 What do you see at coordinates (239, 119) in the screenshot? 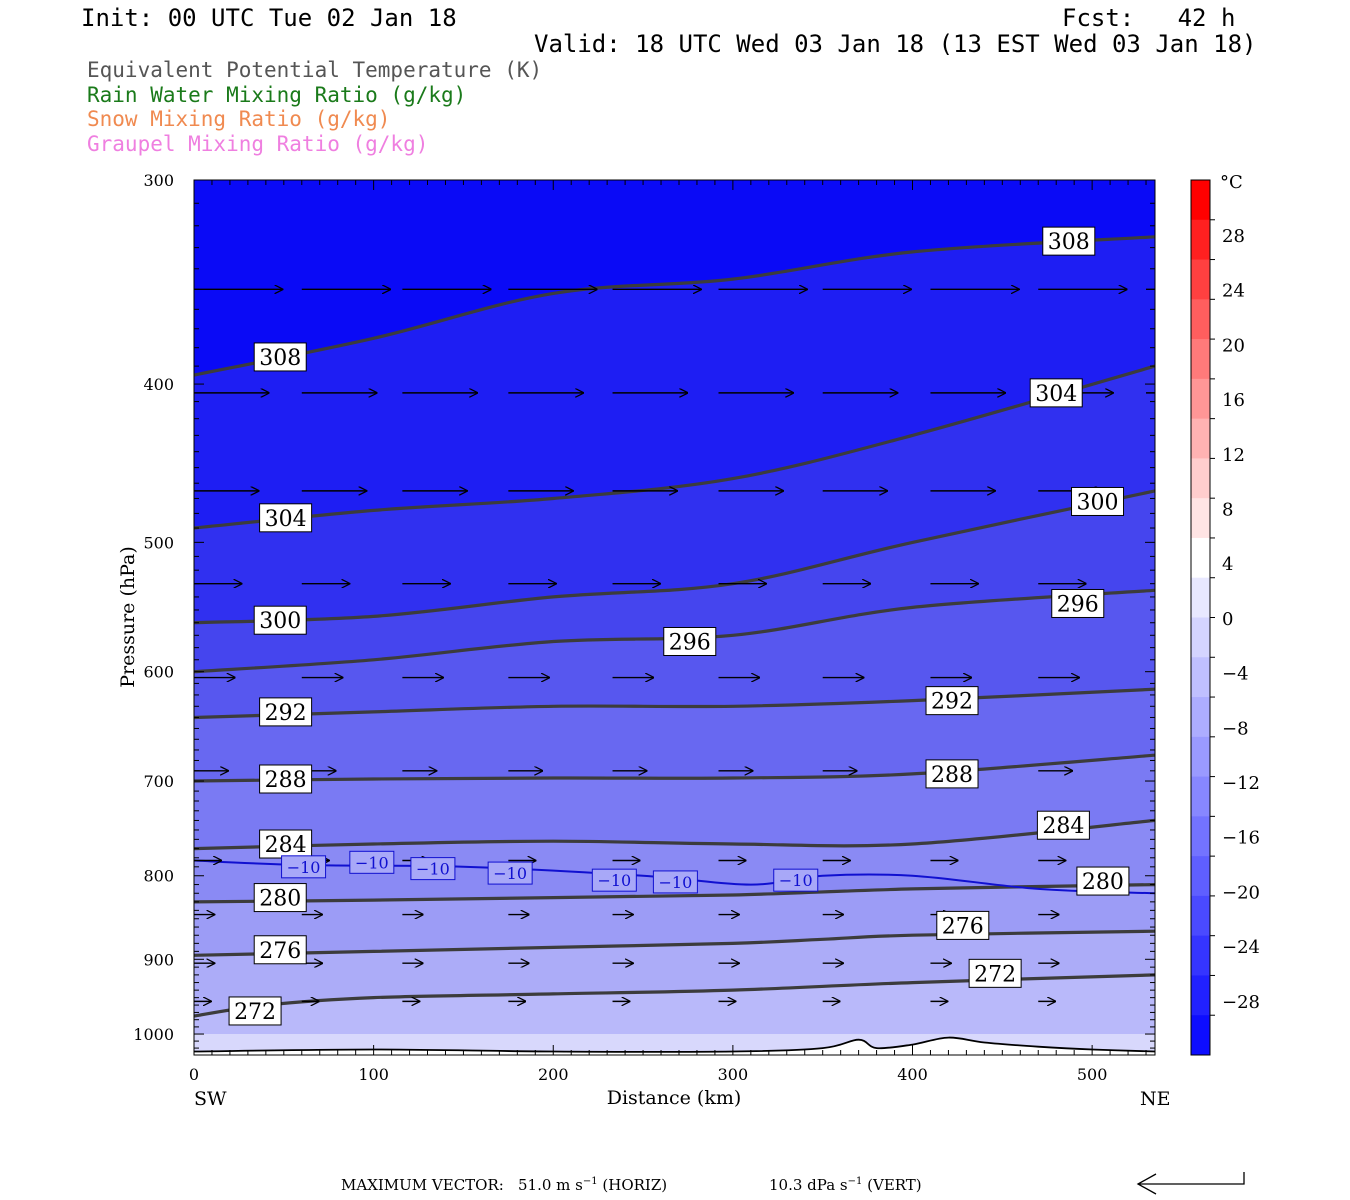
I see `variable-snow: Snow Mixing Ratio (g/kg)` at bounding box center [239, 119].